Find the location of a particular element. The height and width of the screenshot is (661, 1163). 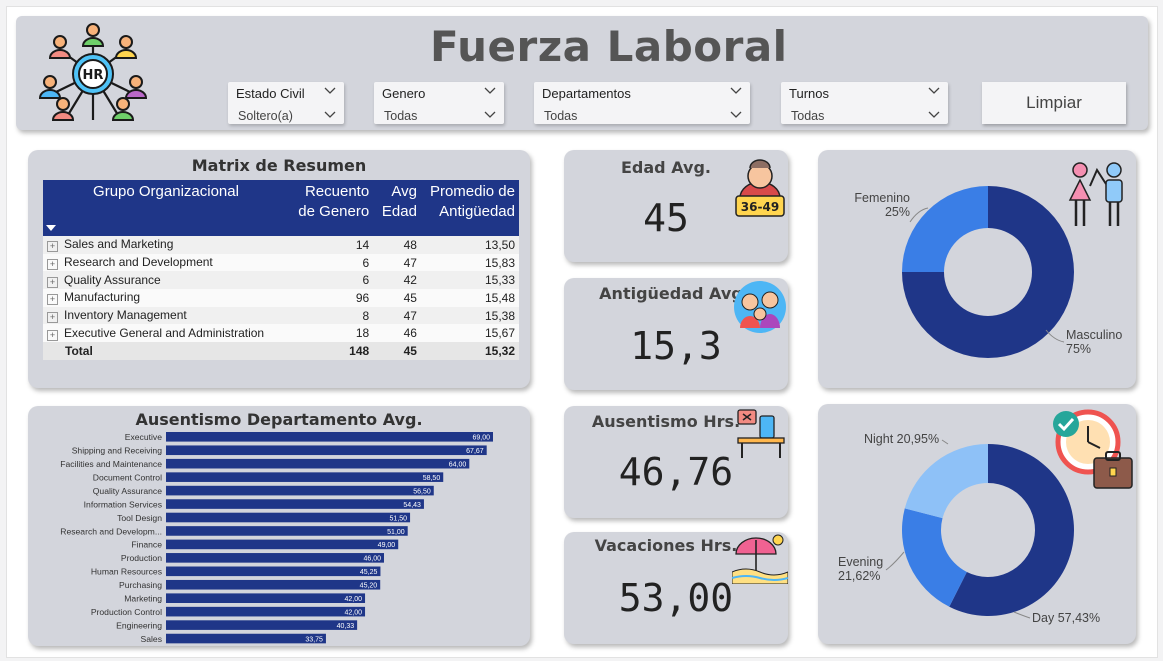

group-cell: Inventory Management is located at coordinates (125, 315).